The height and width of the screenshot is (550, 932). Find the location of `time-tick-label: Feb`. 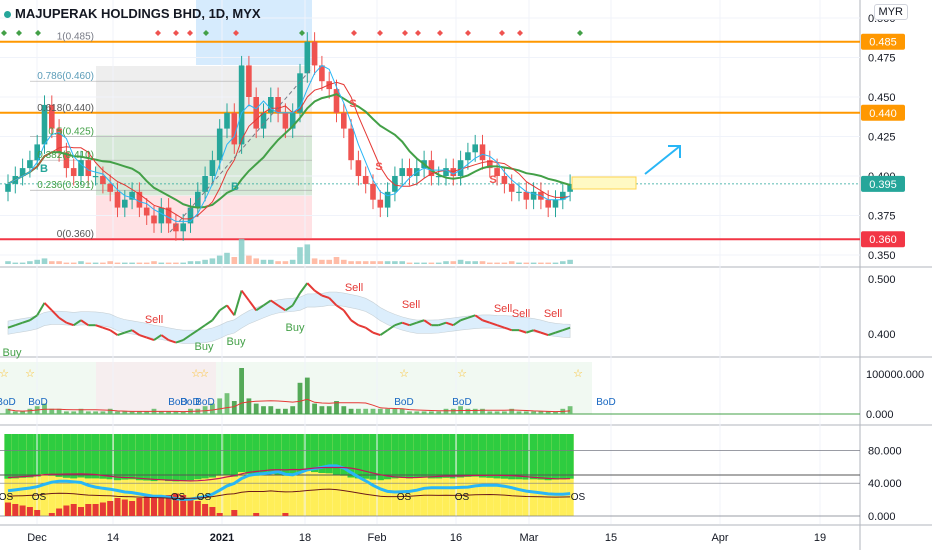

time-tick-label: Feb is located at coordinates (377, 538).